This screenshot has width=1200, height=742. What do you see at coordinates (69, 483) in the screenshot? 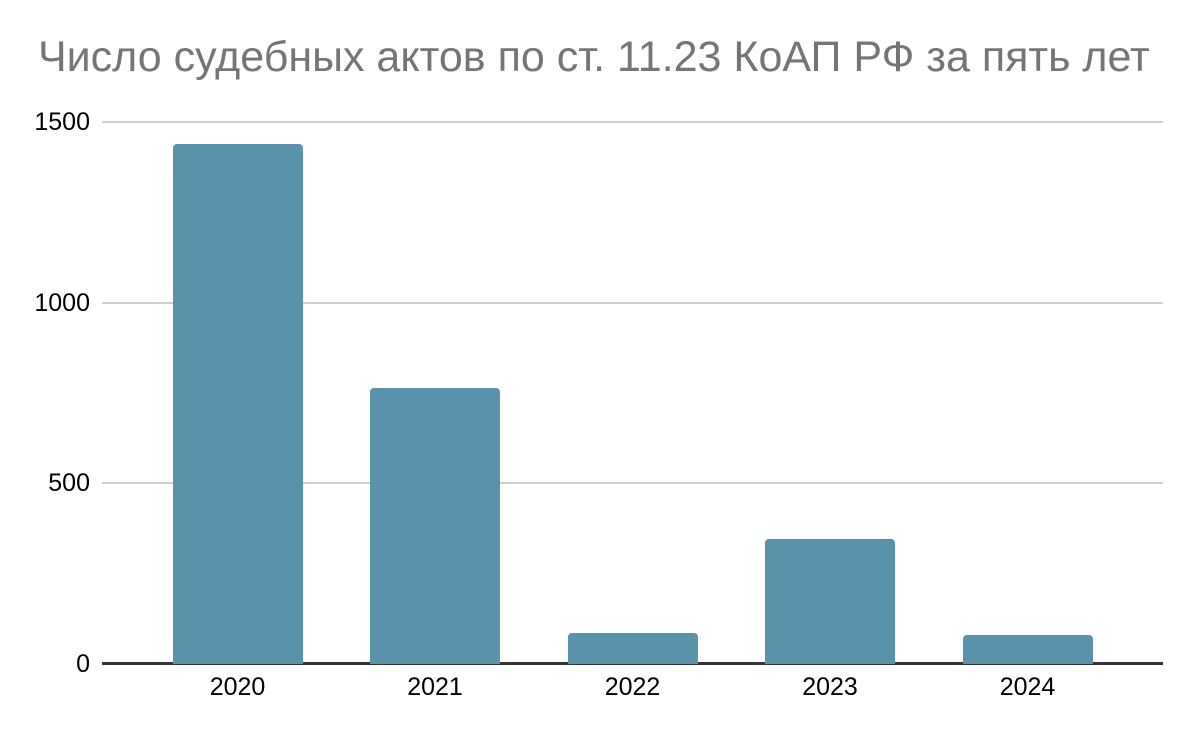
I see `y-tick-label-500: 500` at bounding box center [69, 483].